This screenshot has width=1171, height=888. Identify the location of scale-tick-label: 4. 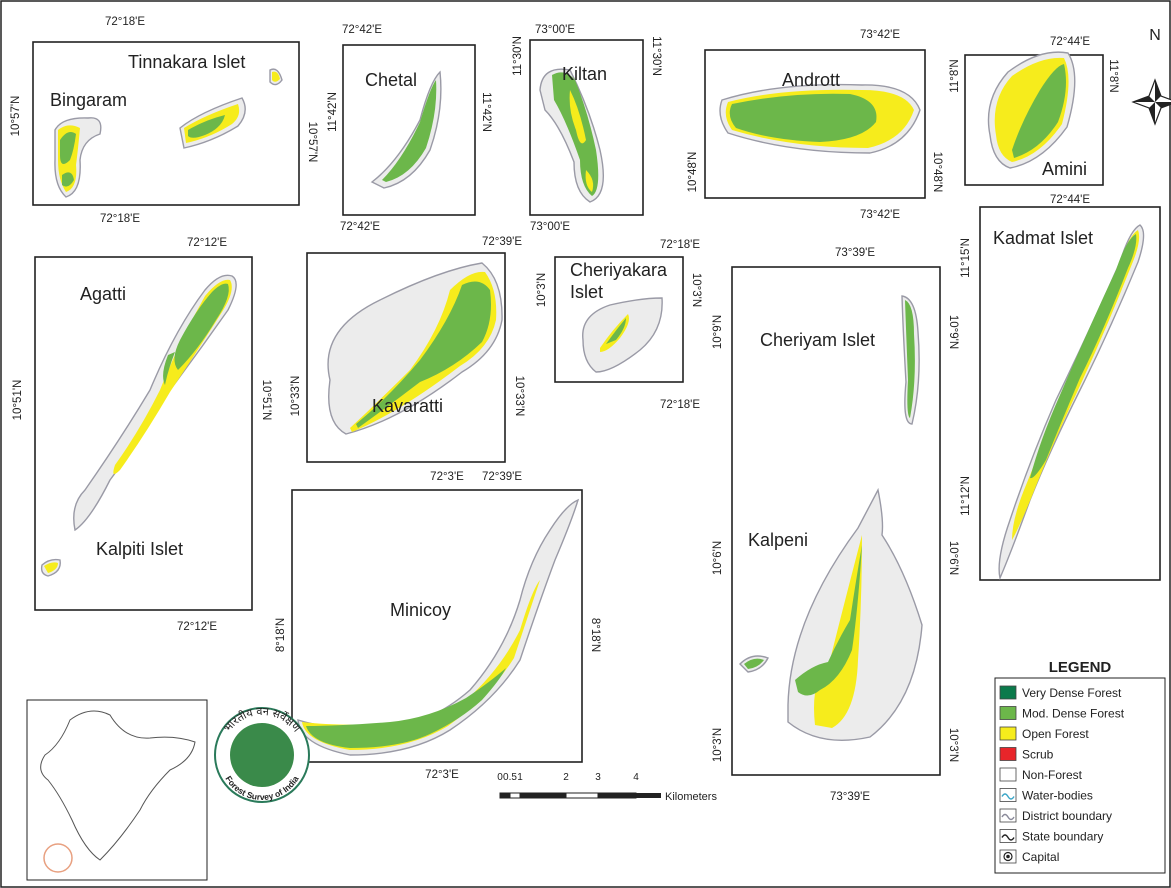
(636, 777).